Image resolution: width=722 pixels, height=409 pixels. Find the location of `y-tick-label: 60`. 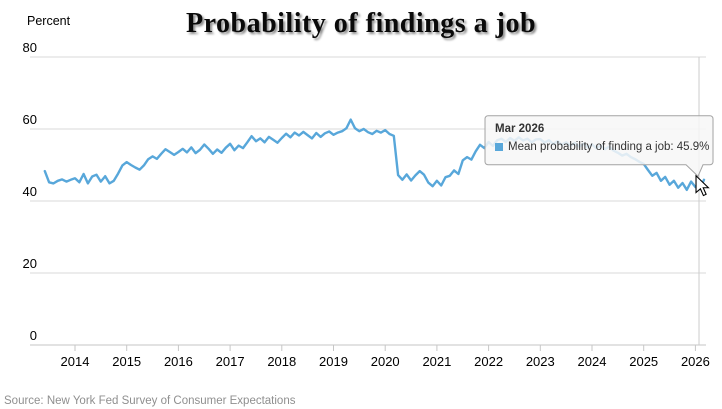

y-tick-label: 60 is located at coordinates (30, 119).